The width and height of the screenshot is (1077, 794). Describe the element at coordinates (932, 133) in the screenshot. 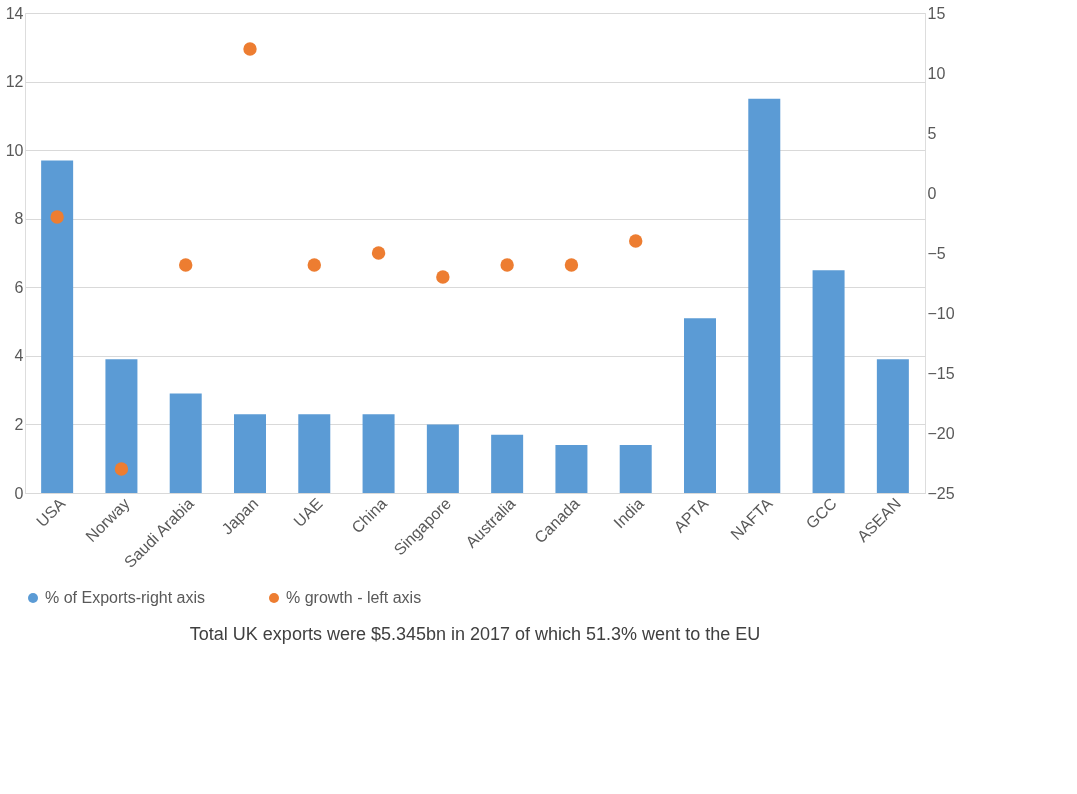

I see `y2-tick-label: 5` at that location.